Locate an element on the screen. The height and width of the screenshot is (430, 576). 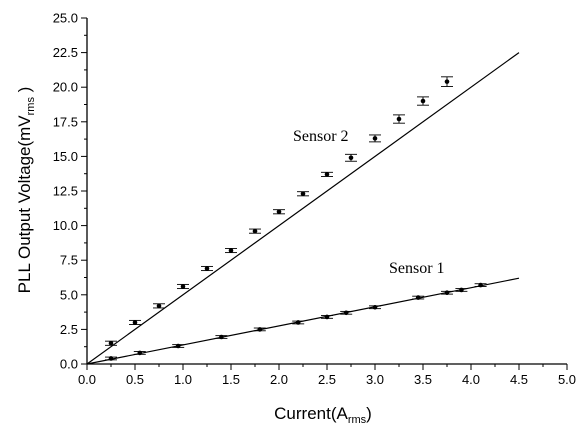
x-axis-title: Current(Arms) is located at coordinates (323, 415).